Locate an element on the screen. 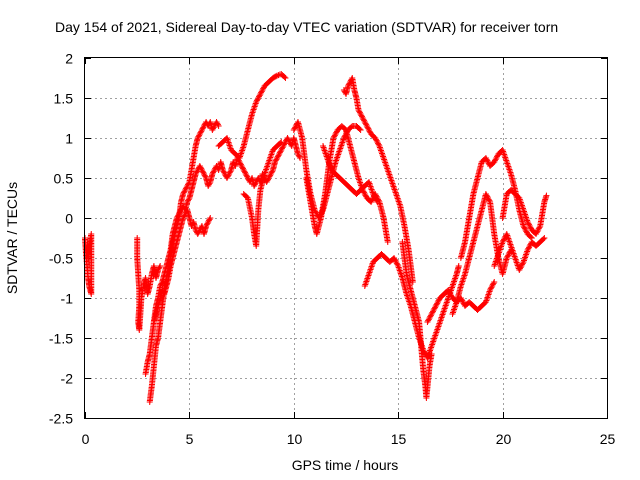 The width and height of the screenshot is (640, 480). y-tick-label: 0 is located at coordinates (69, 219).